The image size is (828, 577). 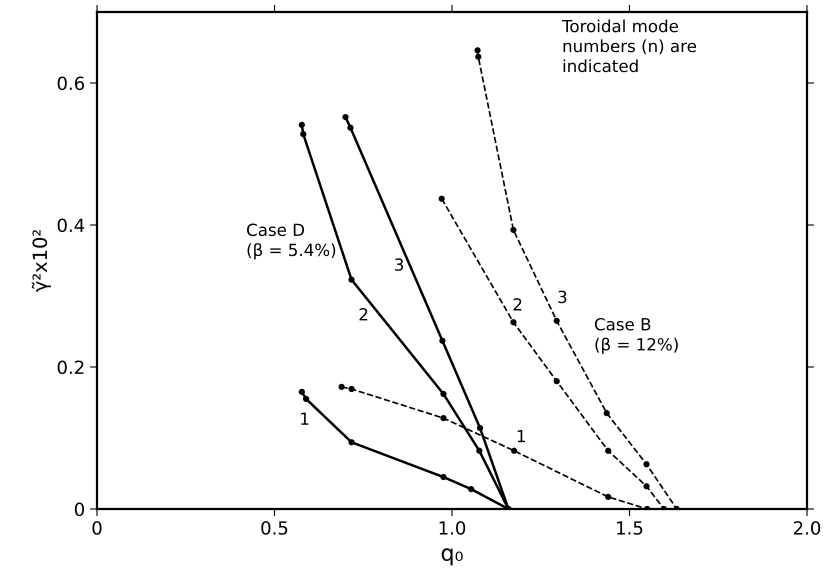 What do you see at coordinates (41, 261) in the screenshot?
I see `y-axis-title: γ̃²x10²` at bounding box center [41, 261].